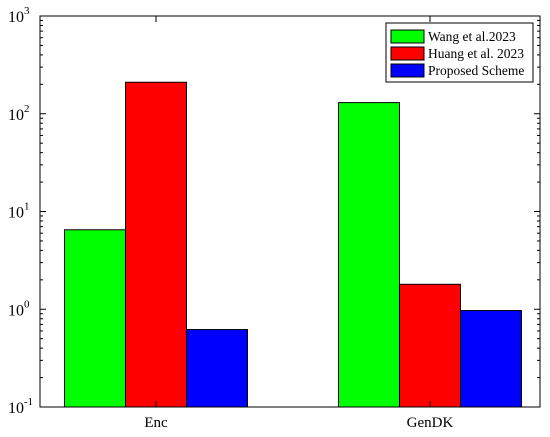  What do you see at coordinates (27, 207) in the screenshot?
I see `y-tick-label-exponent: 1` at bounding box center [27, 207].